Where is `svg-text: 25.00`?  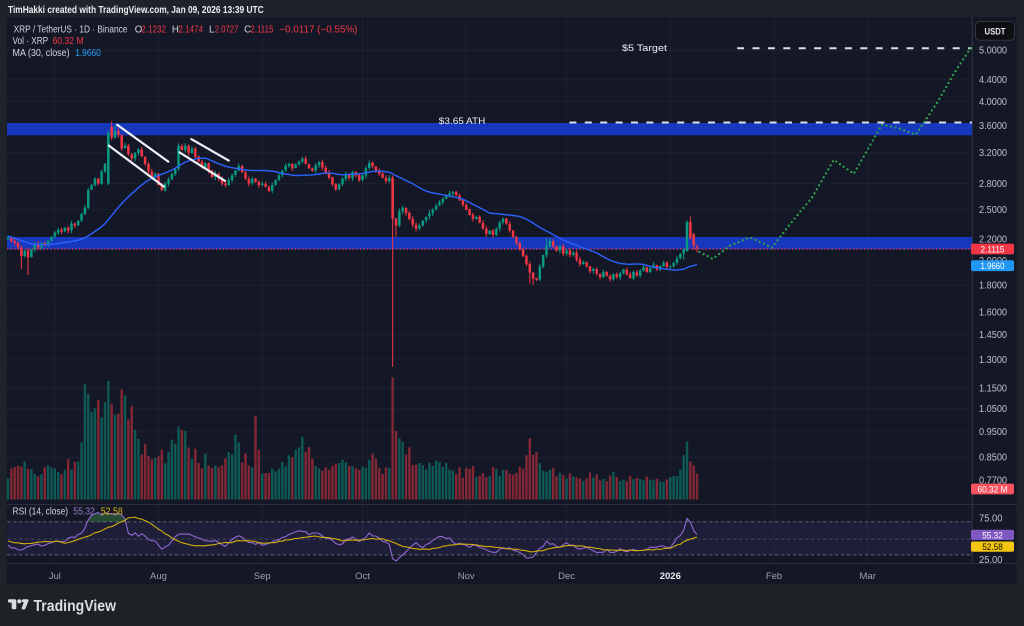
svg-text: 25.00 is located at coordinates (991, 560).